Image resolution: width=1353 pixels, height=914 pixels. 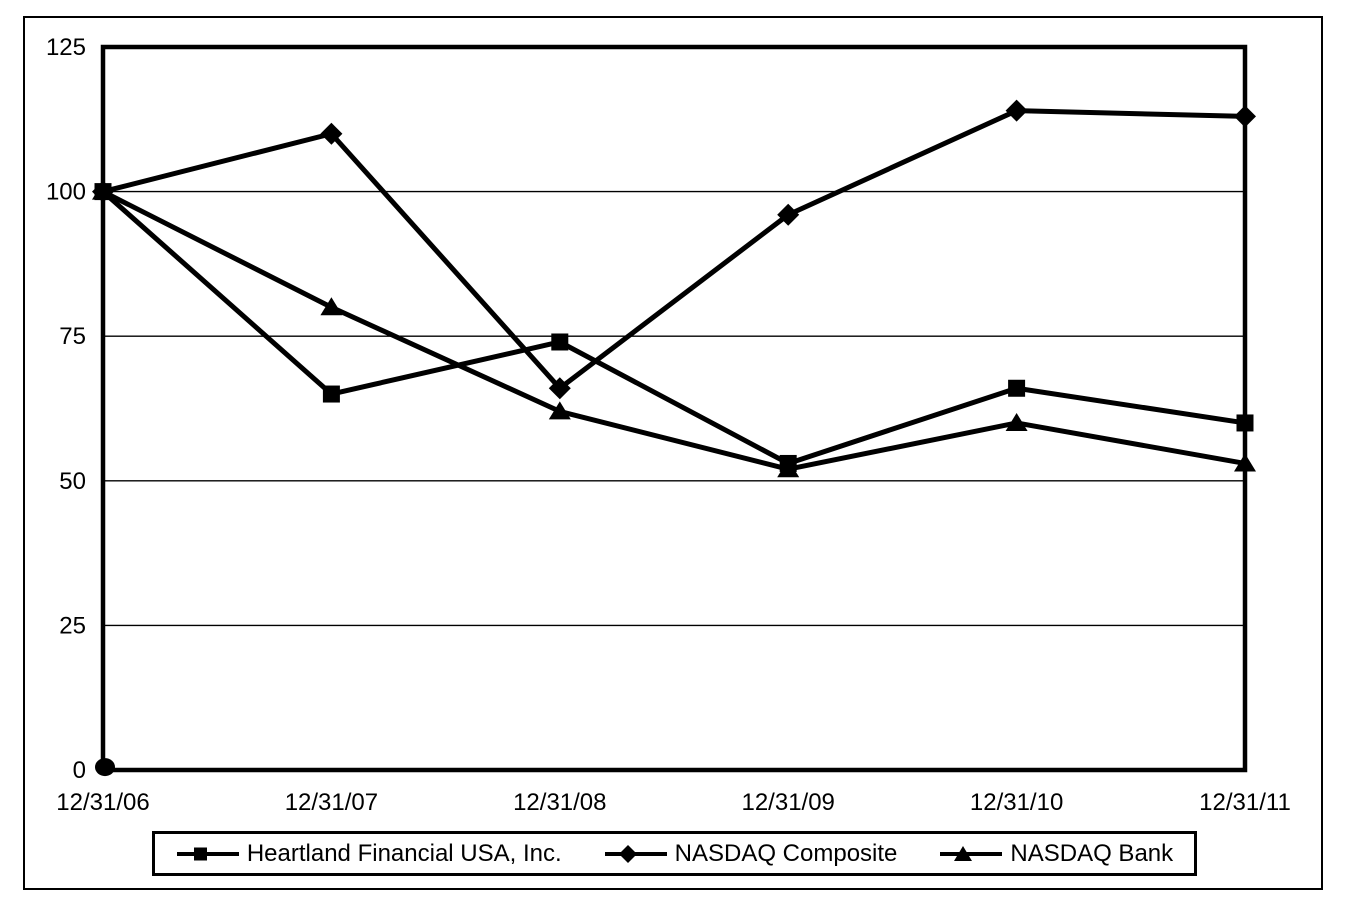 I want to click on legend-item-heartland: Heartland Financial USA, Inc., so click(x=369, y=853).